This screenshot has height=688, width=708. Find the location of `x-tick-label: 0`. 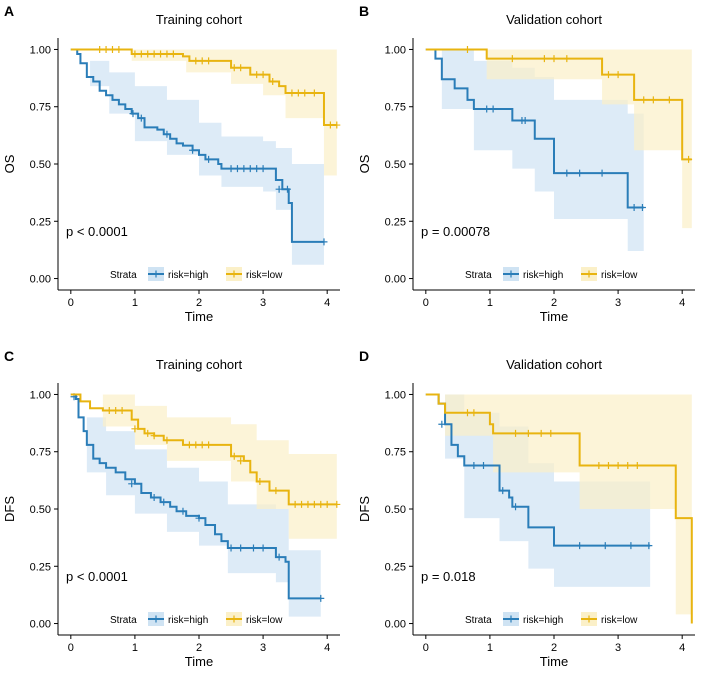

x-tick-label: 0 is located at coordinates (426, 648).